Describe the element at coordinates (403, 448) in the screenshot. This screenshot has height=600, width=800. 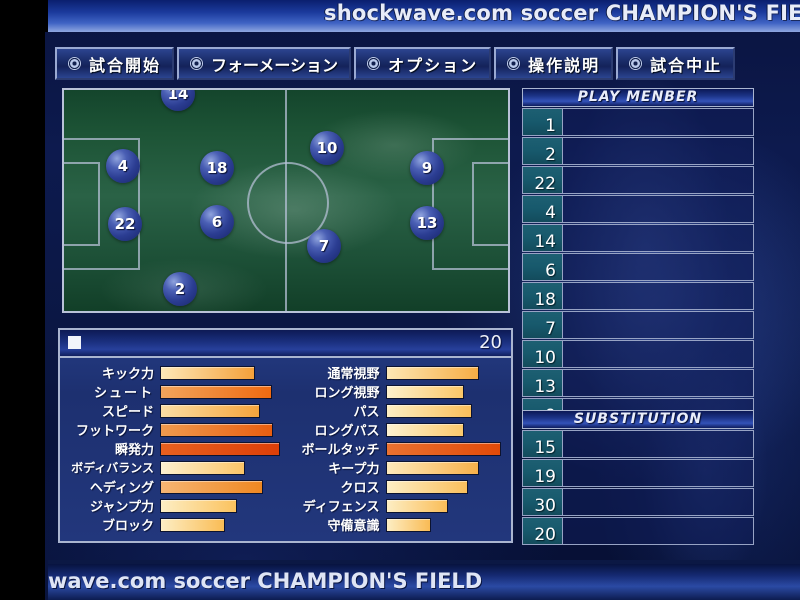
I see `stat-row: ボールタッチ` at that location.